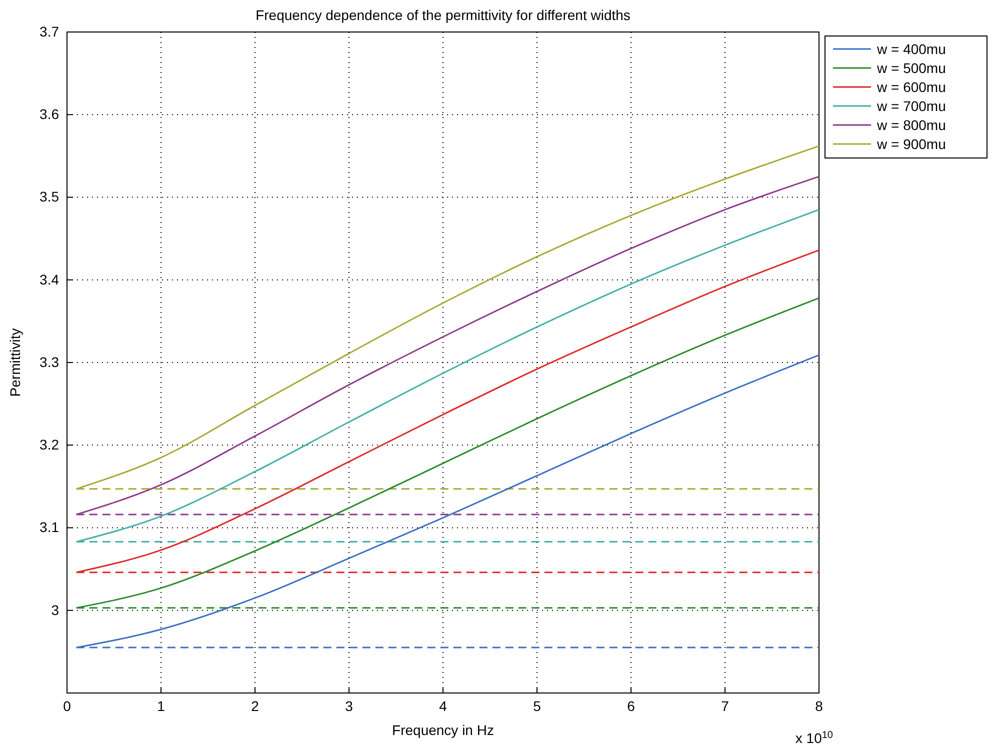 The height and width of the screenshot is (753, 994). I want to click on x-tick-label: 3, so click(349, 706).